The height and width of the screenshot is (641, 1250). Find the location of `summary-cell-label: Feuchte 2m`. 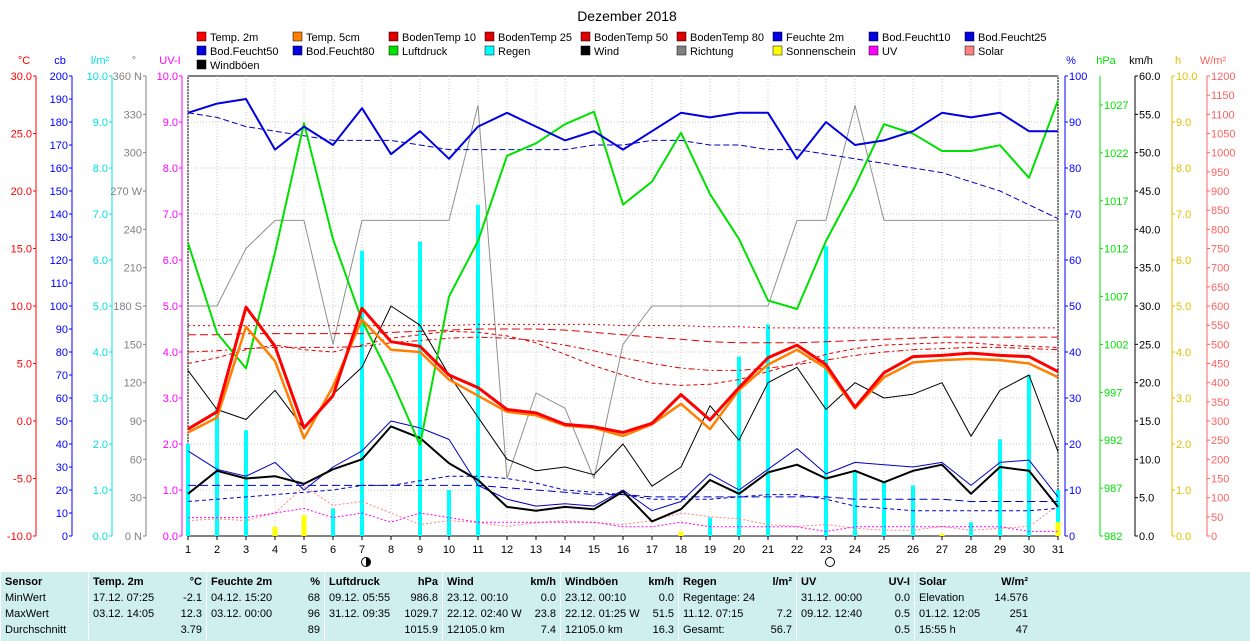

summary-cell-label: Feuchte 2m is located at coordinates (242, 582).